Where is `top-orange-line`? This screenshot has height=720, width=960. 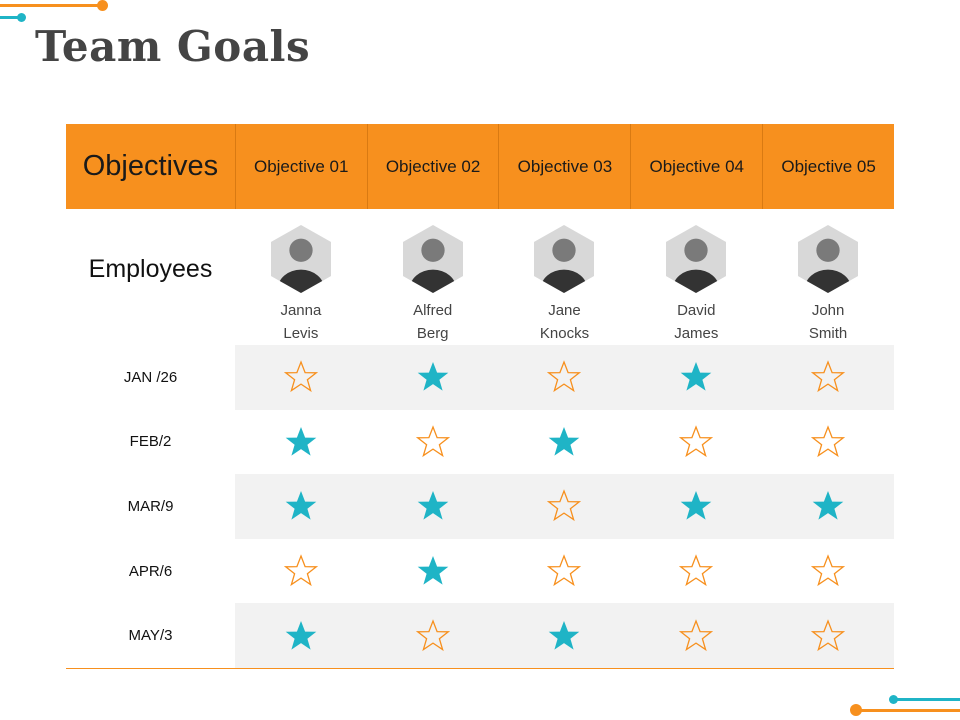 top-orange-line is located at coordinates (51, 5).